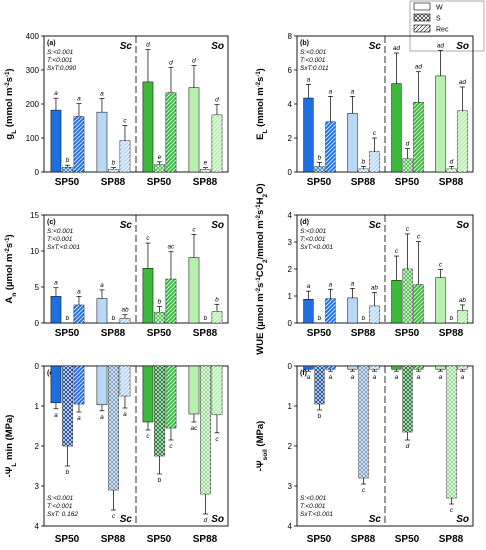  Describe the element at coordinates (352, 143) in the screenshot. I see `bar-w-sp88-sc` at that location.